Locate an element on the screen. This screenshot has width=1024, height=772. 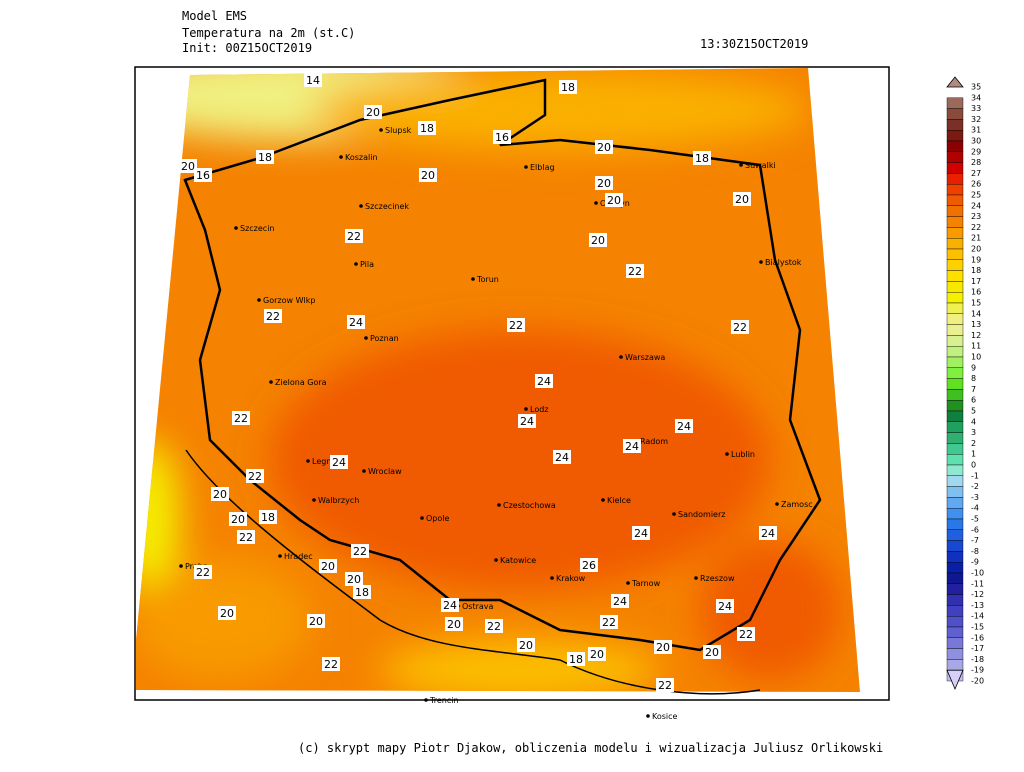
colorbar-label: -8 is located at coordinates (975, 551).